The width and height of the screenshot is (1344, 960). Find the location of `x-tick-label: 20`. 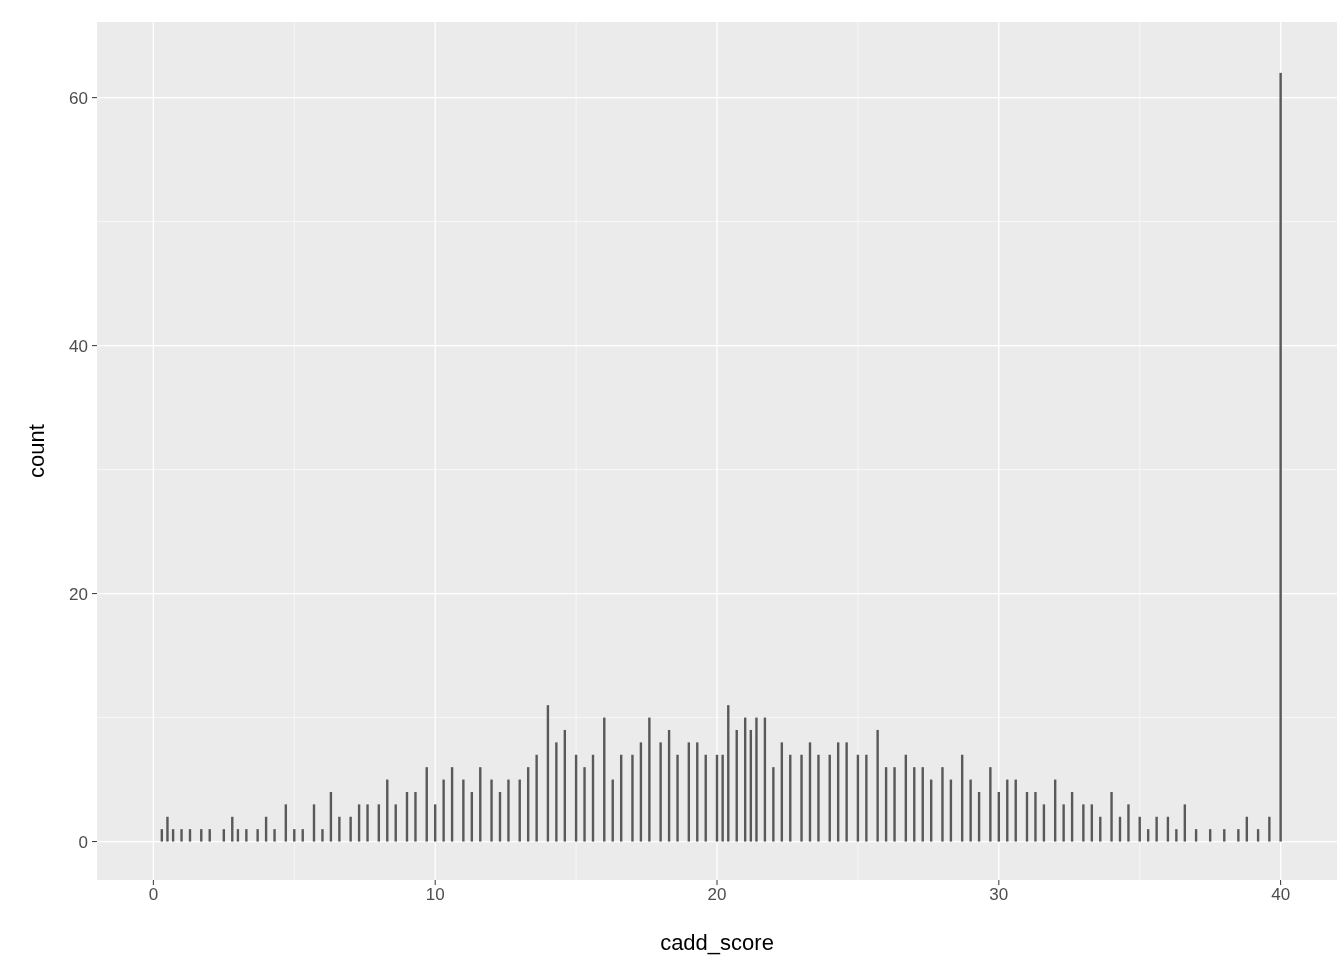

x-tick-label: 20 is located at coordinates (717, 894).